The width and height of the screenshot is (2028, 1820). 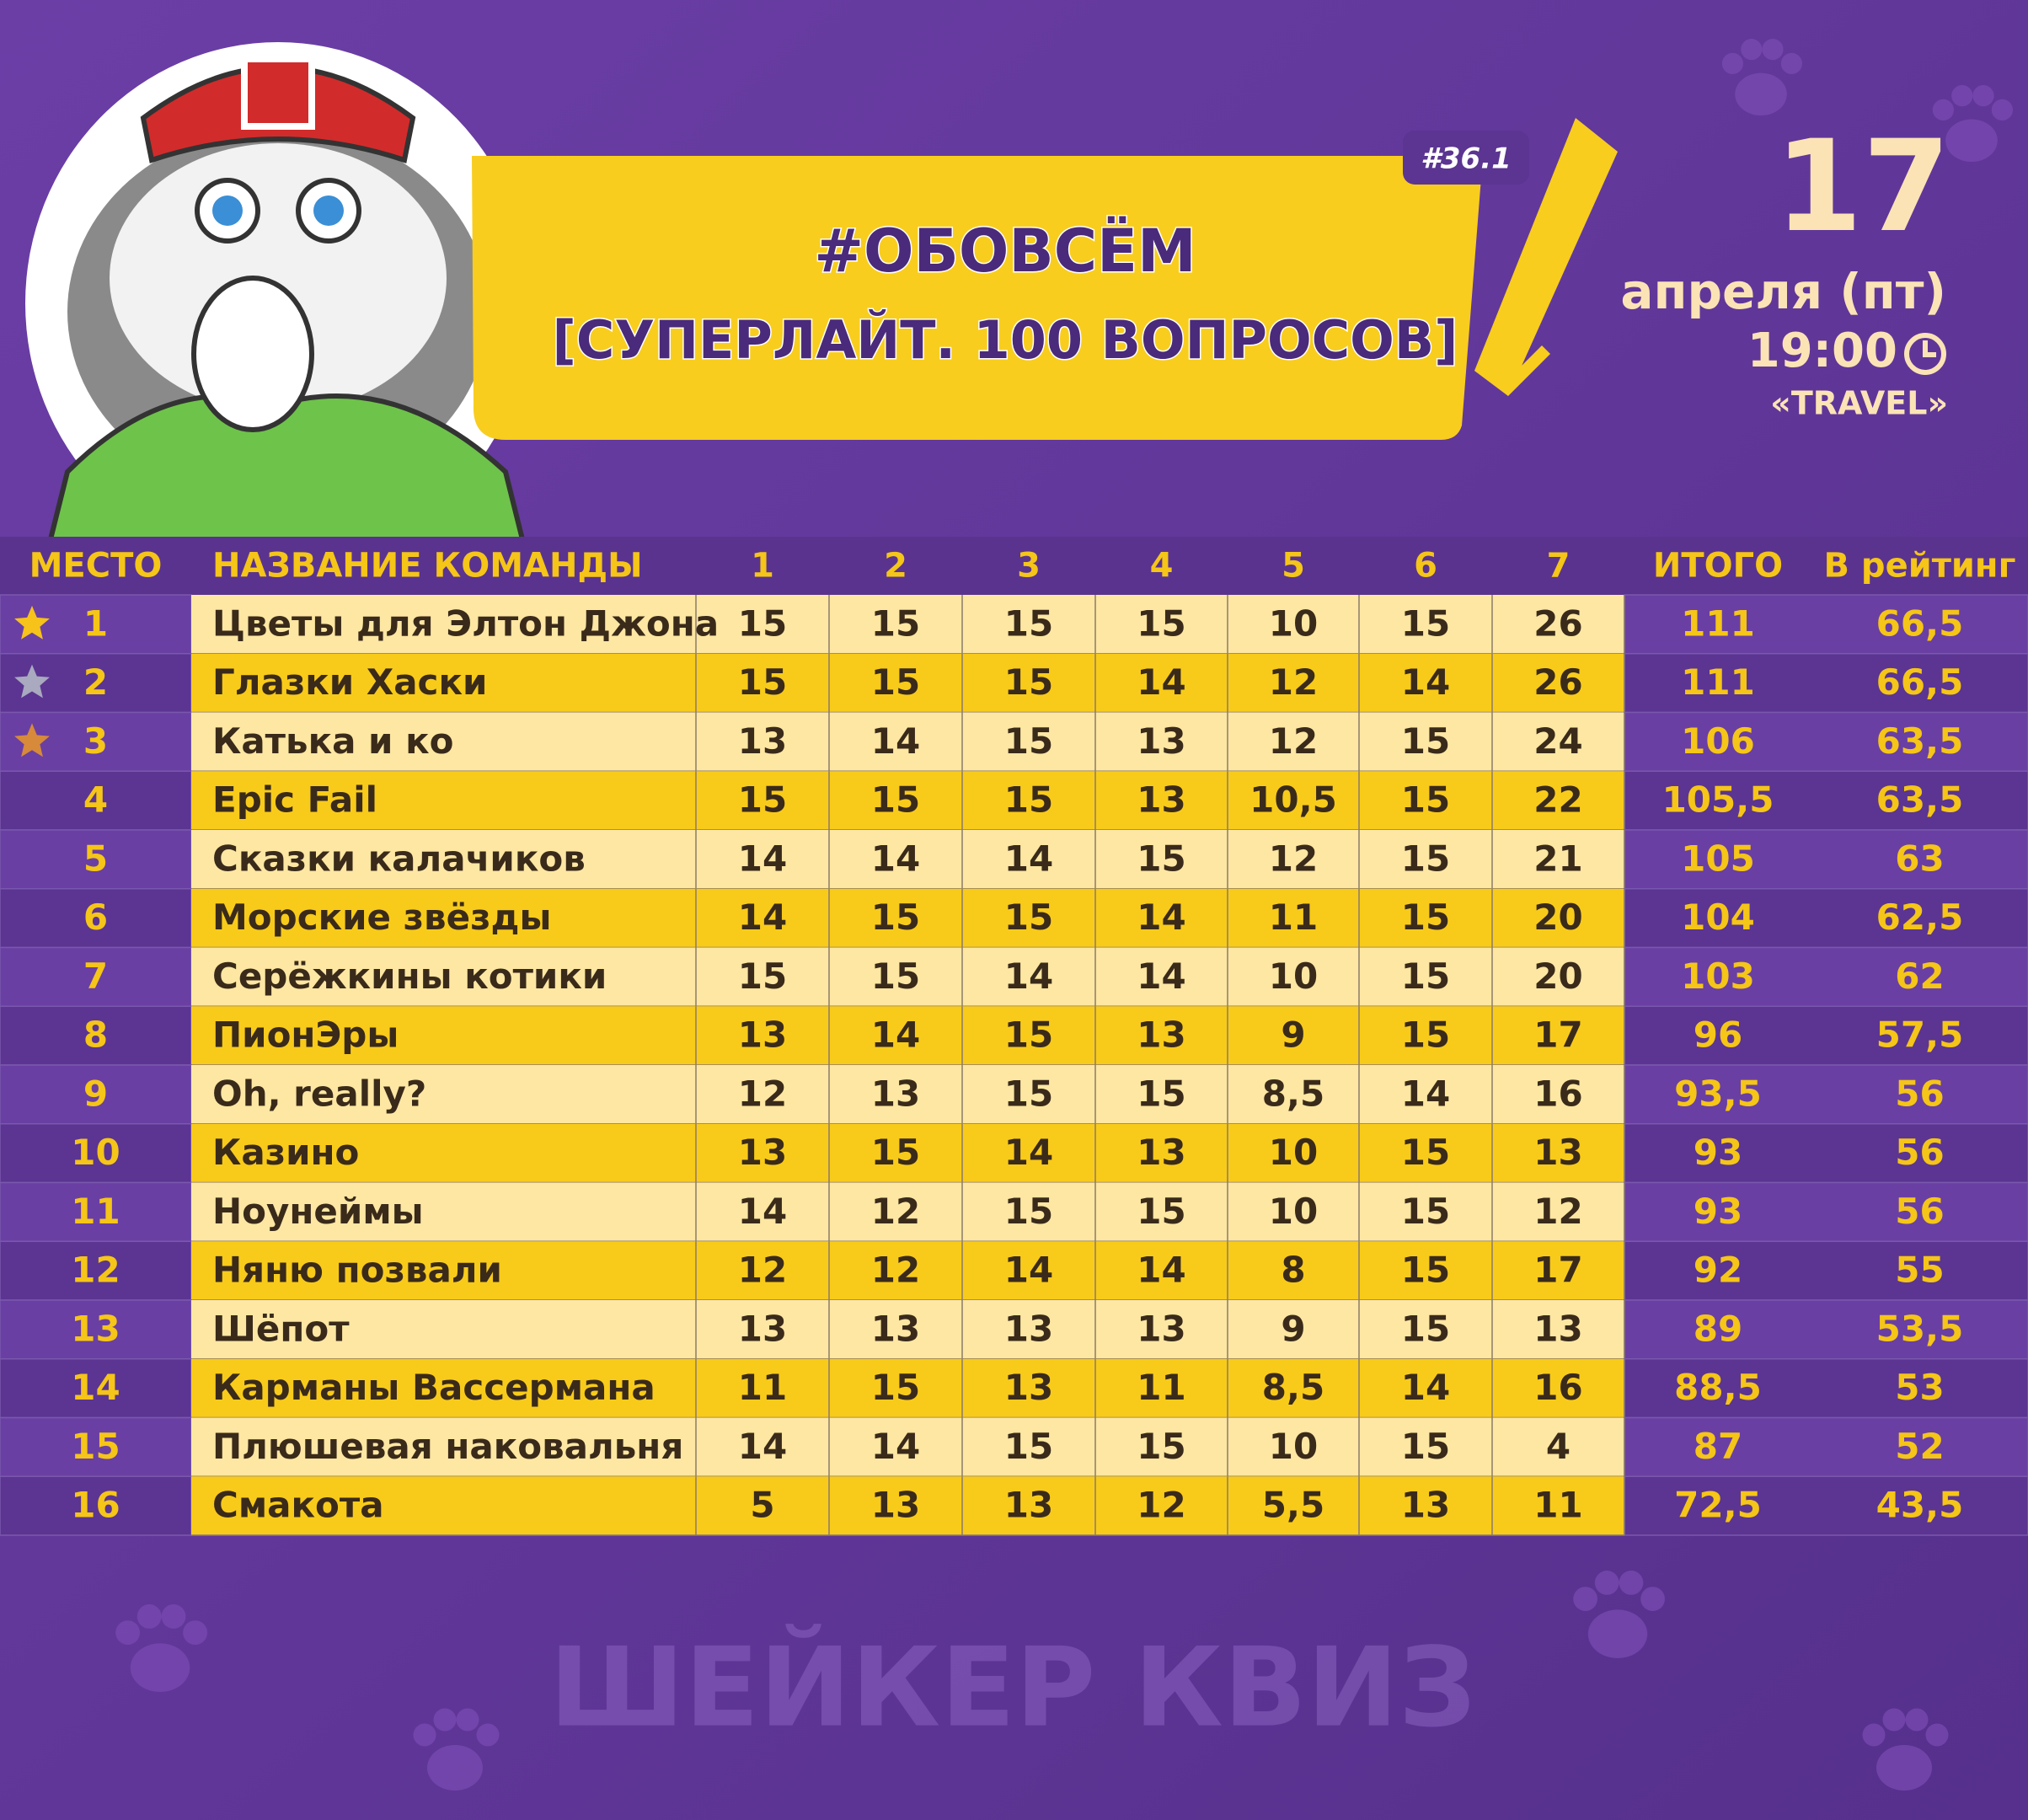 What do you see at coordinates (409, 976) in the screenshot?
I see `team-name: Серёжкины котики` at bounding box center [409, 976].